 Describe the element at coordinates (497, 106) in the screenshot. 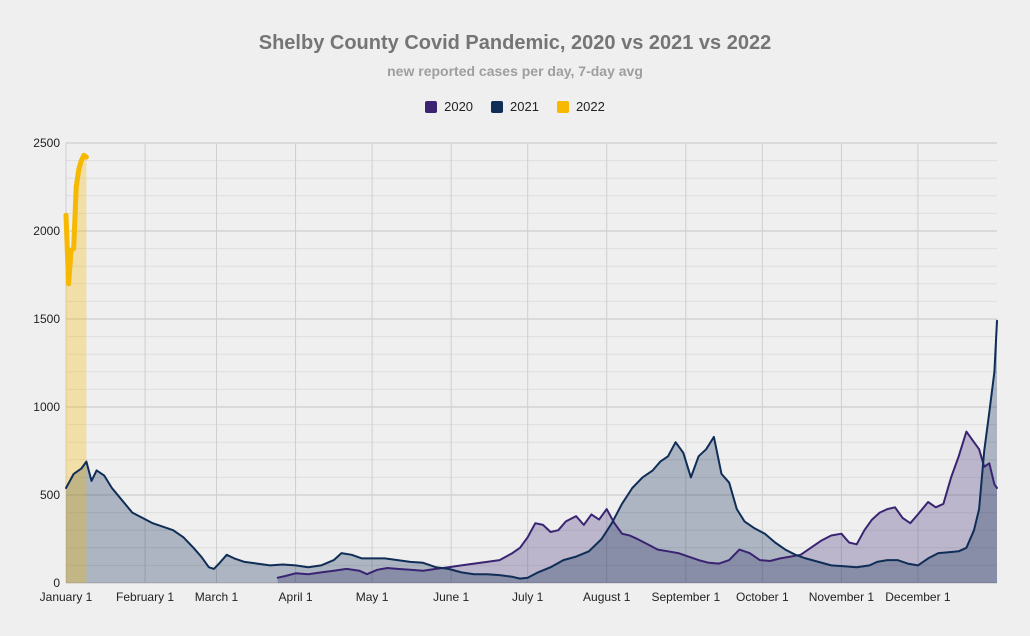

I see `legend-swatch-2021` at that location.